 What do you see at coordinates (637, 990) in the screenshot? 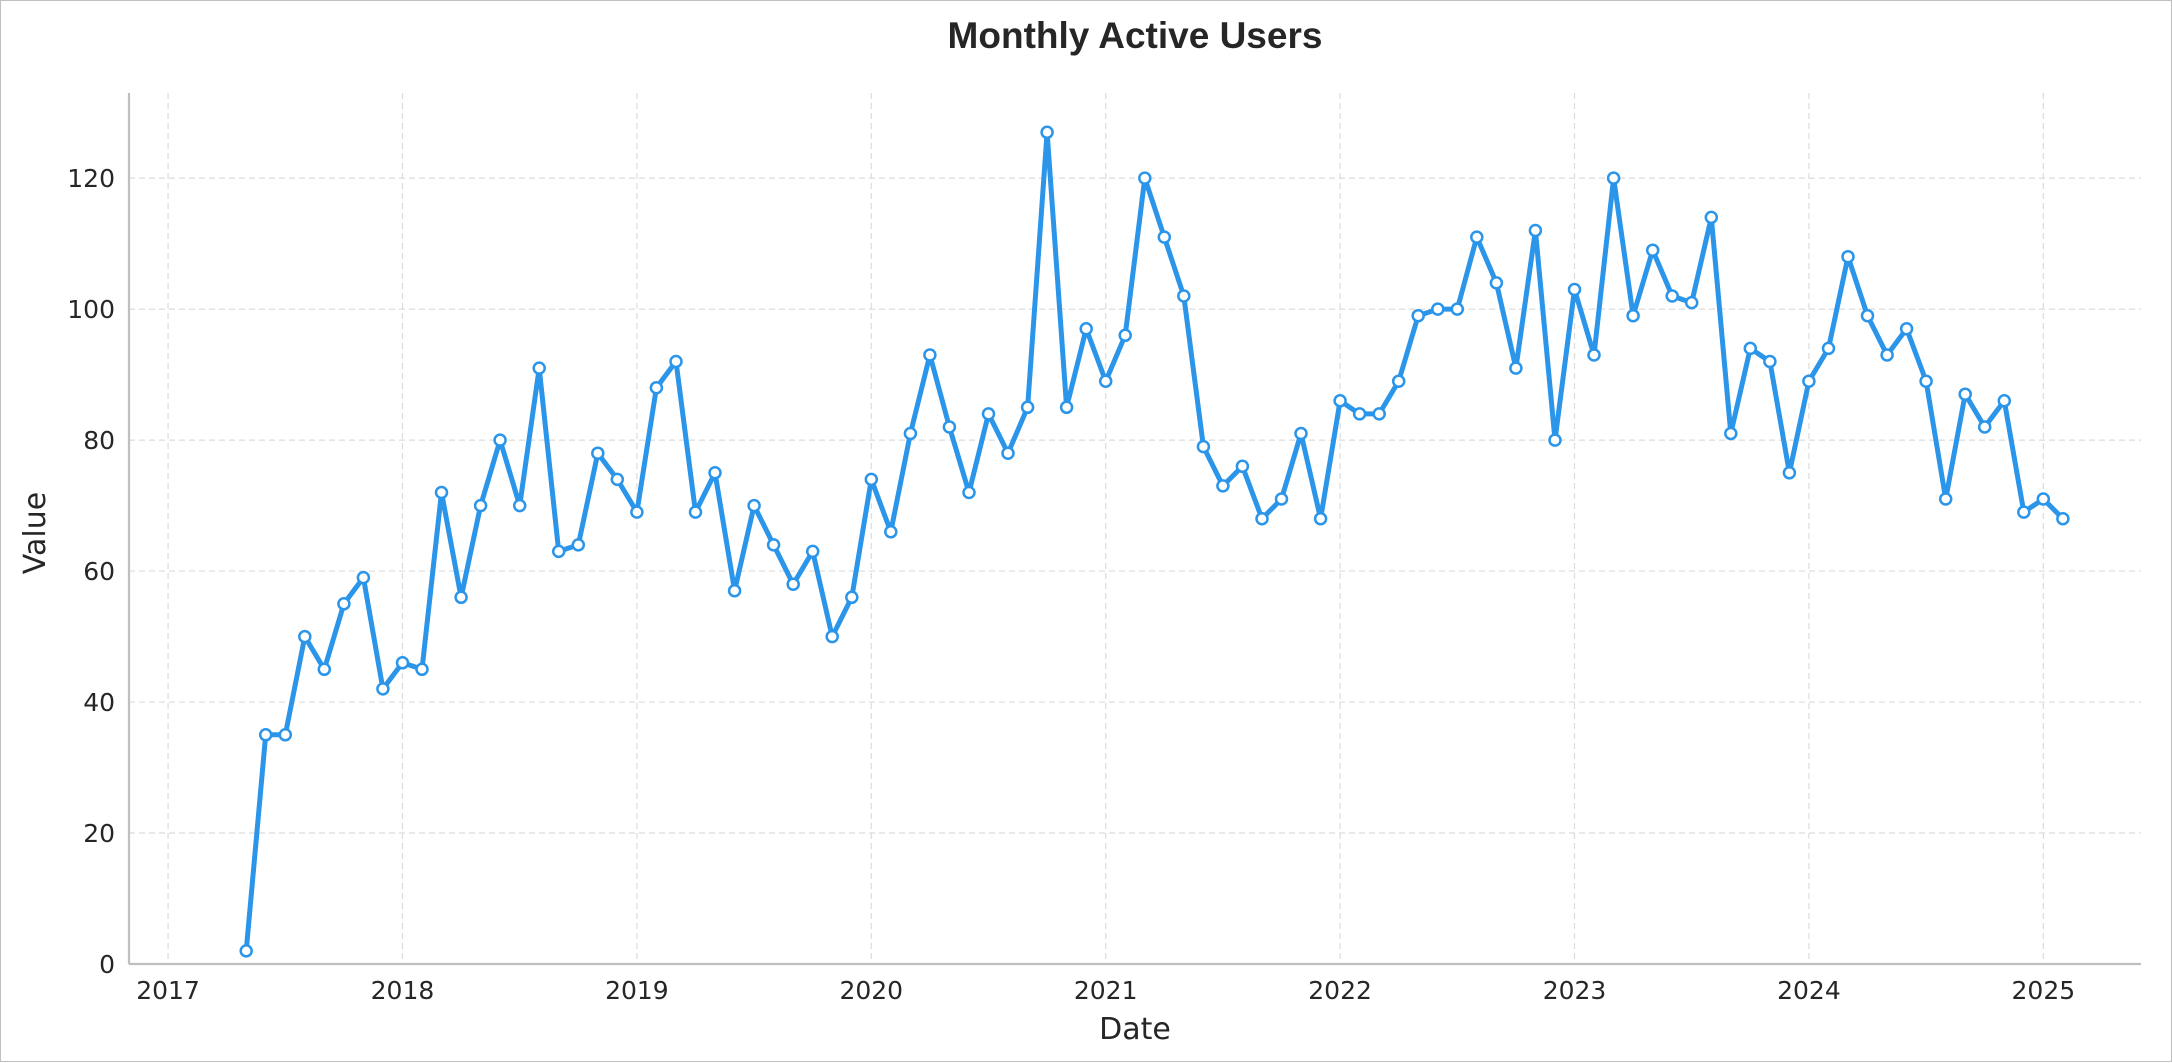
I see `x-tick-label: 2019` at bounding box center [637, 990].